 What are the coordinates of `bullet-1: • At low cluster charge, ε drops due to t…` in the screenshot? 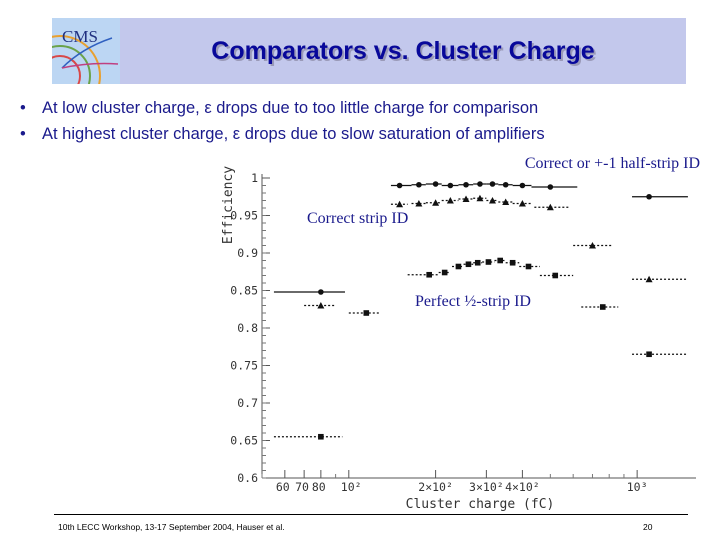 It's located at (279, 108).